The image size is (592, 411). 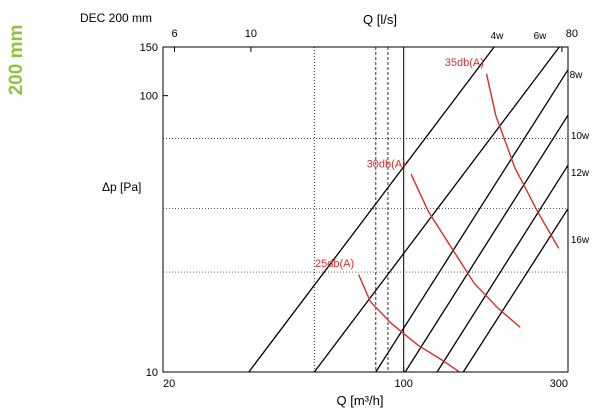 What do you see at coordinates (251, 34) in the screenshot?
I see `top-tick-label: 10` at bounding box center [251, 34].